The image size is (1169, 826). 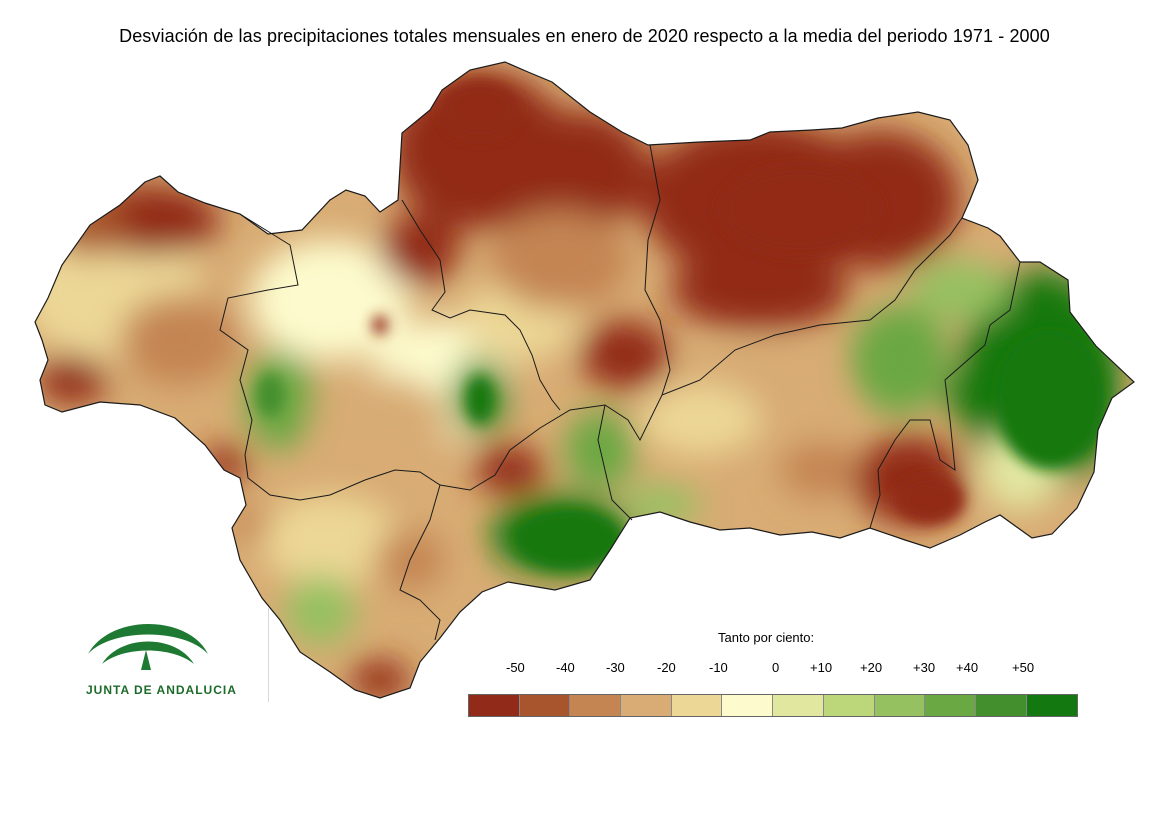 I want to click on legend-label: +20, so click(x=871, y=667).